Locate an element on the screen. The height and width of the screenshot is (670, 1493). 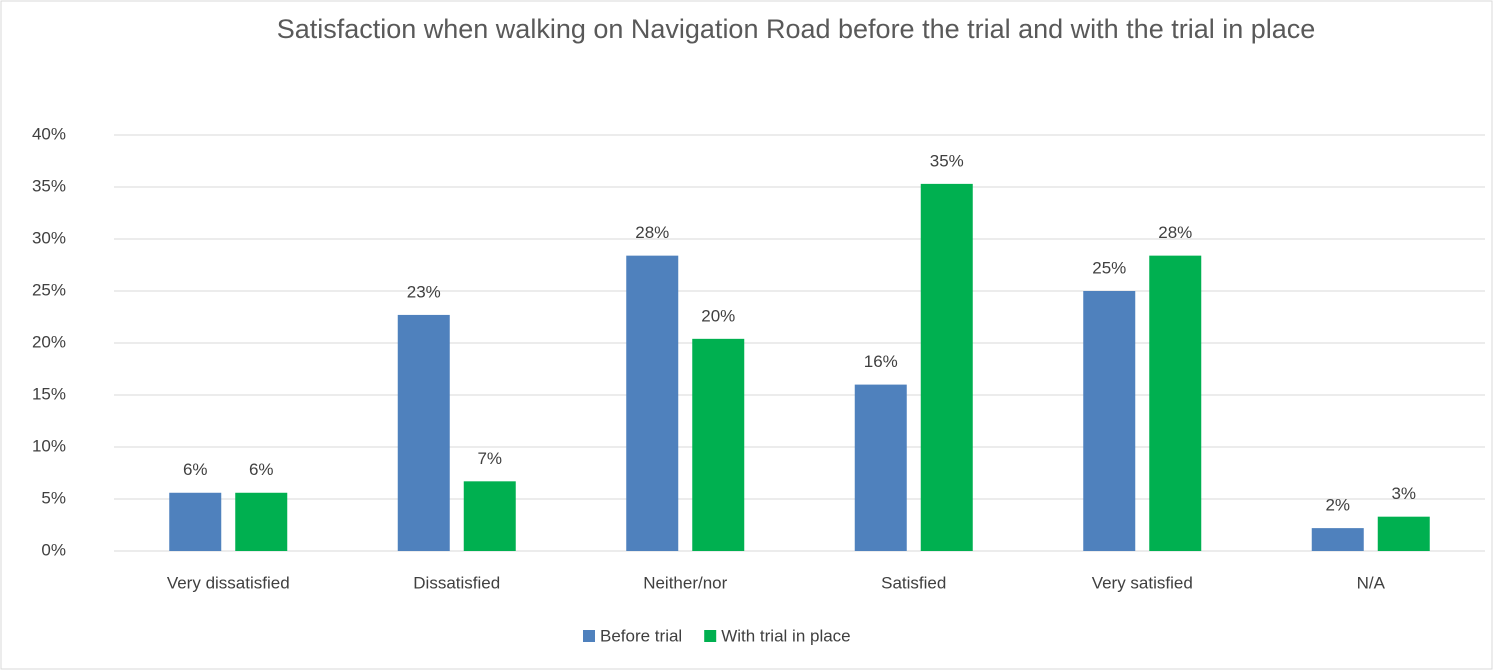
x-tick-label: Satisfied is located at coordinates (913, 582).